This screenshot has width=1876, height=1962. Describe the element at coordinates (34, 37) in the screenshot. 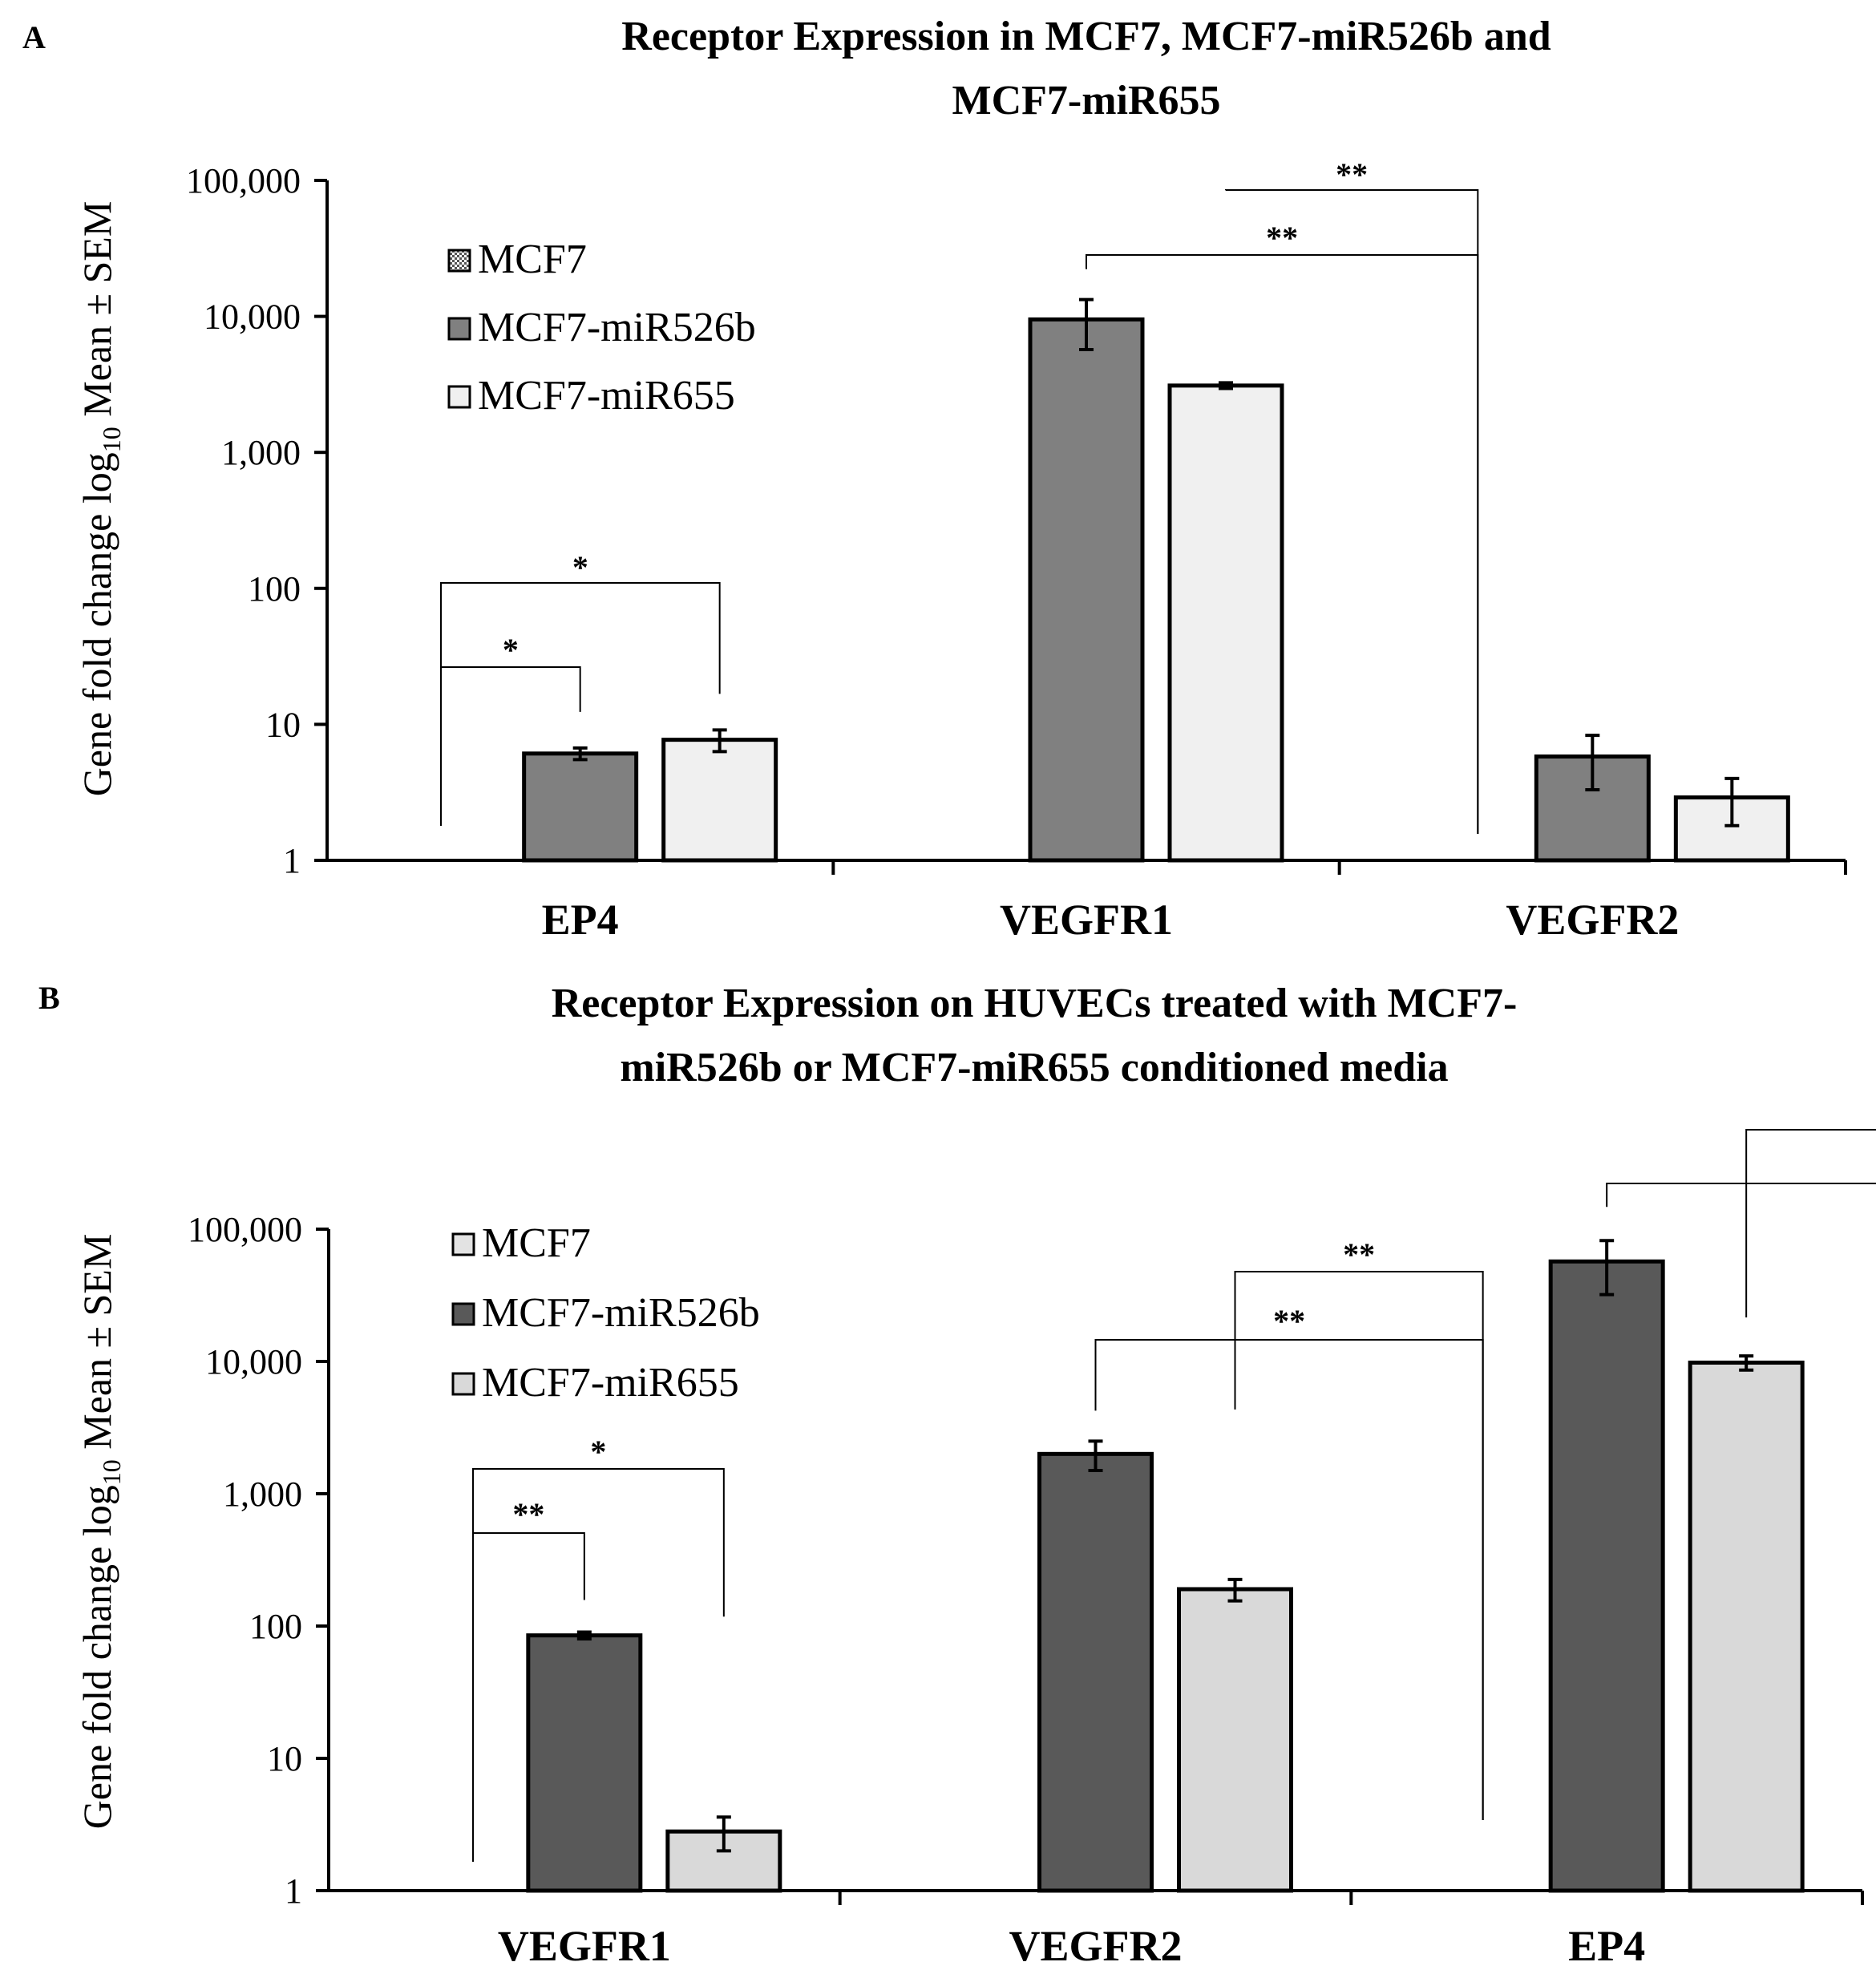

I see `panel-label: A` at that location.